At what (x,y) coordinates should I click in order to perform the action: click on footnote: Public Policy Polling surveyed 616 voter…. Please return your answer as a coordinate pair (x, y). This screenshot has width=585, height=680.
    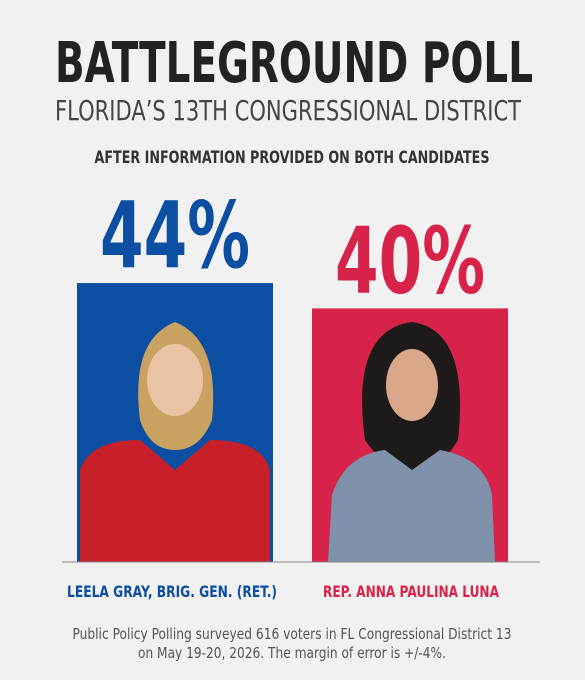
    Looking at the image, I should click on (292, 634).